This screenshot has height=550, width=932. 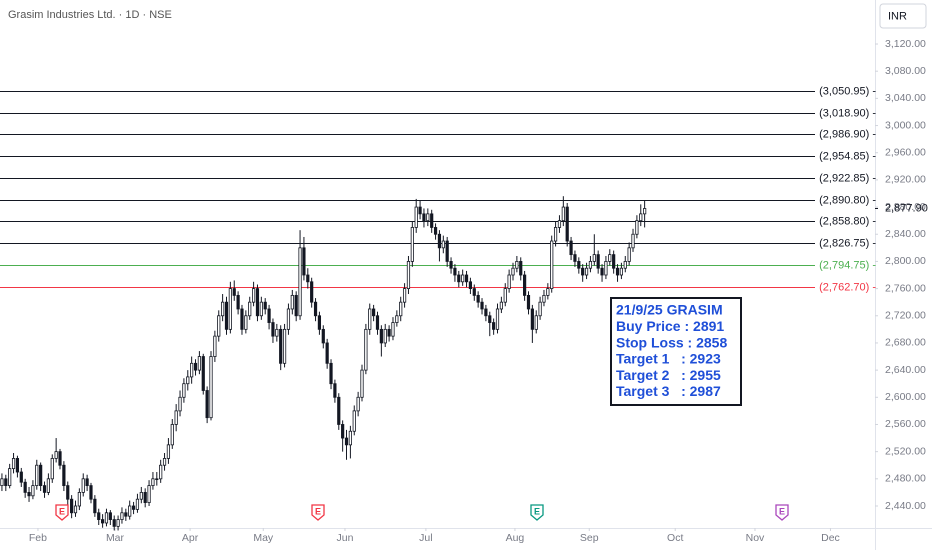 I want to click on info-line: Stop Loss : 2858, so click(x=671, y=342).